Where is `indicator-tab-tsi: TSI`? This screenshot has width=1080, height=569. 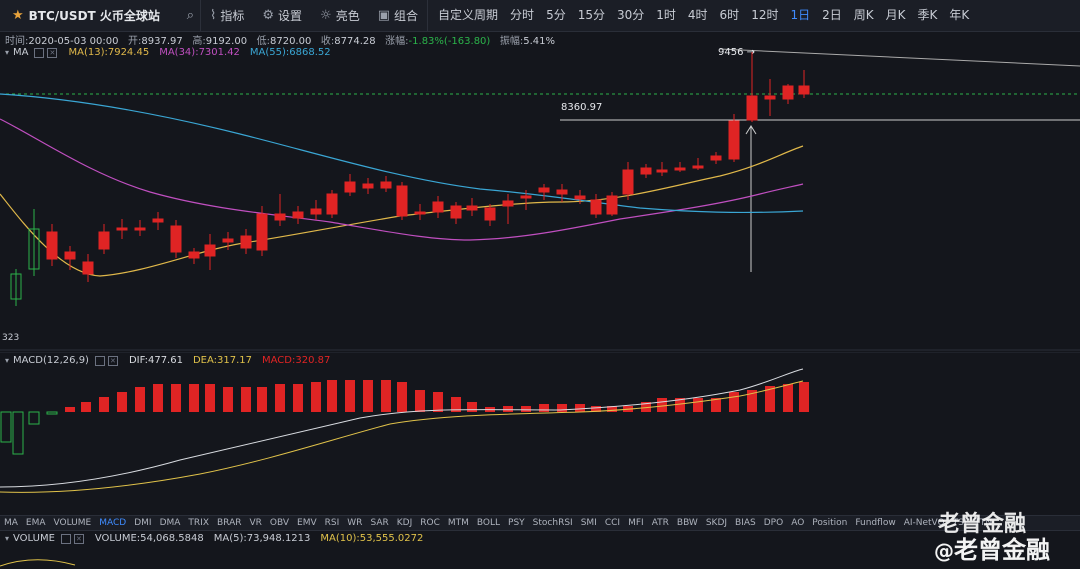 indicator-tab-tsi: TSI is located at coordinates (959, 523).